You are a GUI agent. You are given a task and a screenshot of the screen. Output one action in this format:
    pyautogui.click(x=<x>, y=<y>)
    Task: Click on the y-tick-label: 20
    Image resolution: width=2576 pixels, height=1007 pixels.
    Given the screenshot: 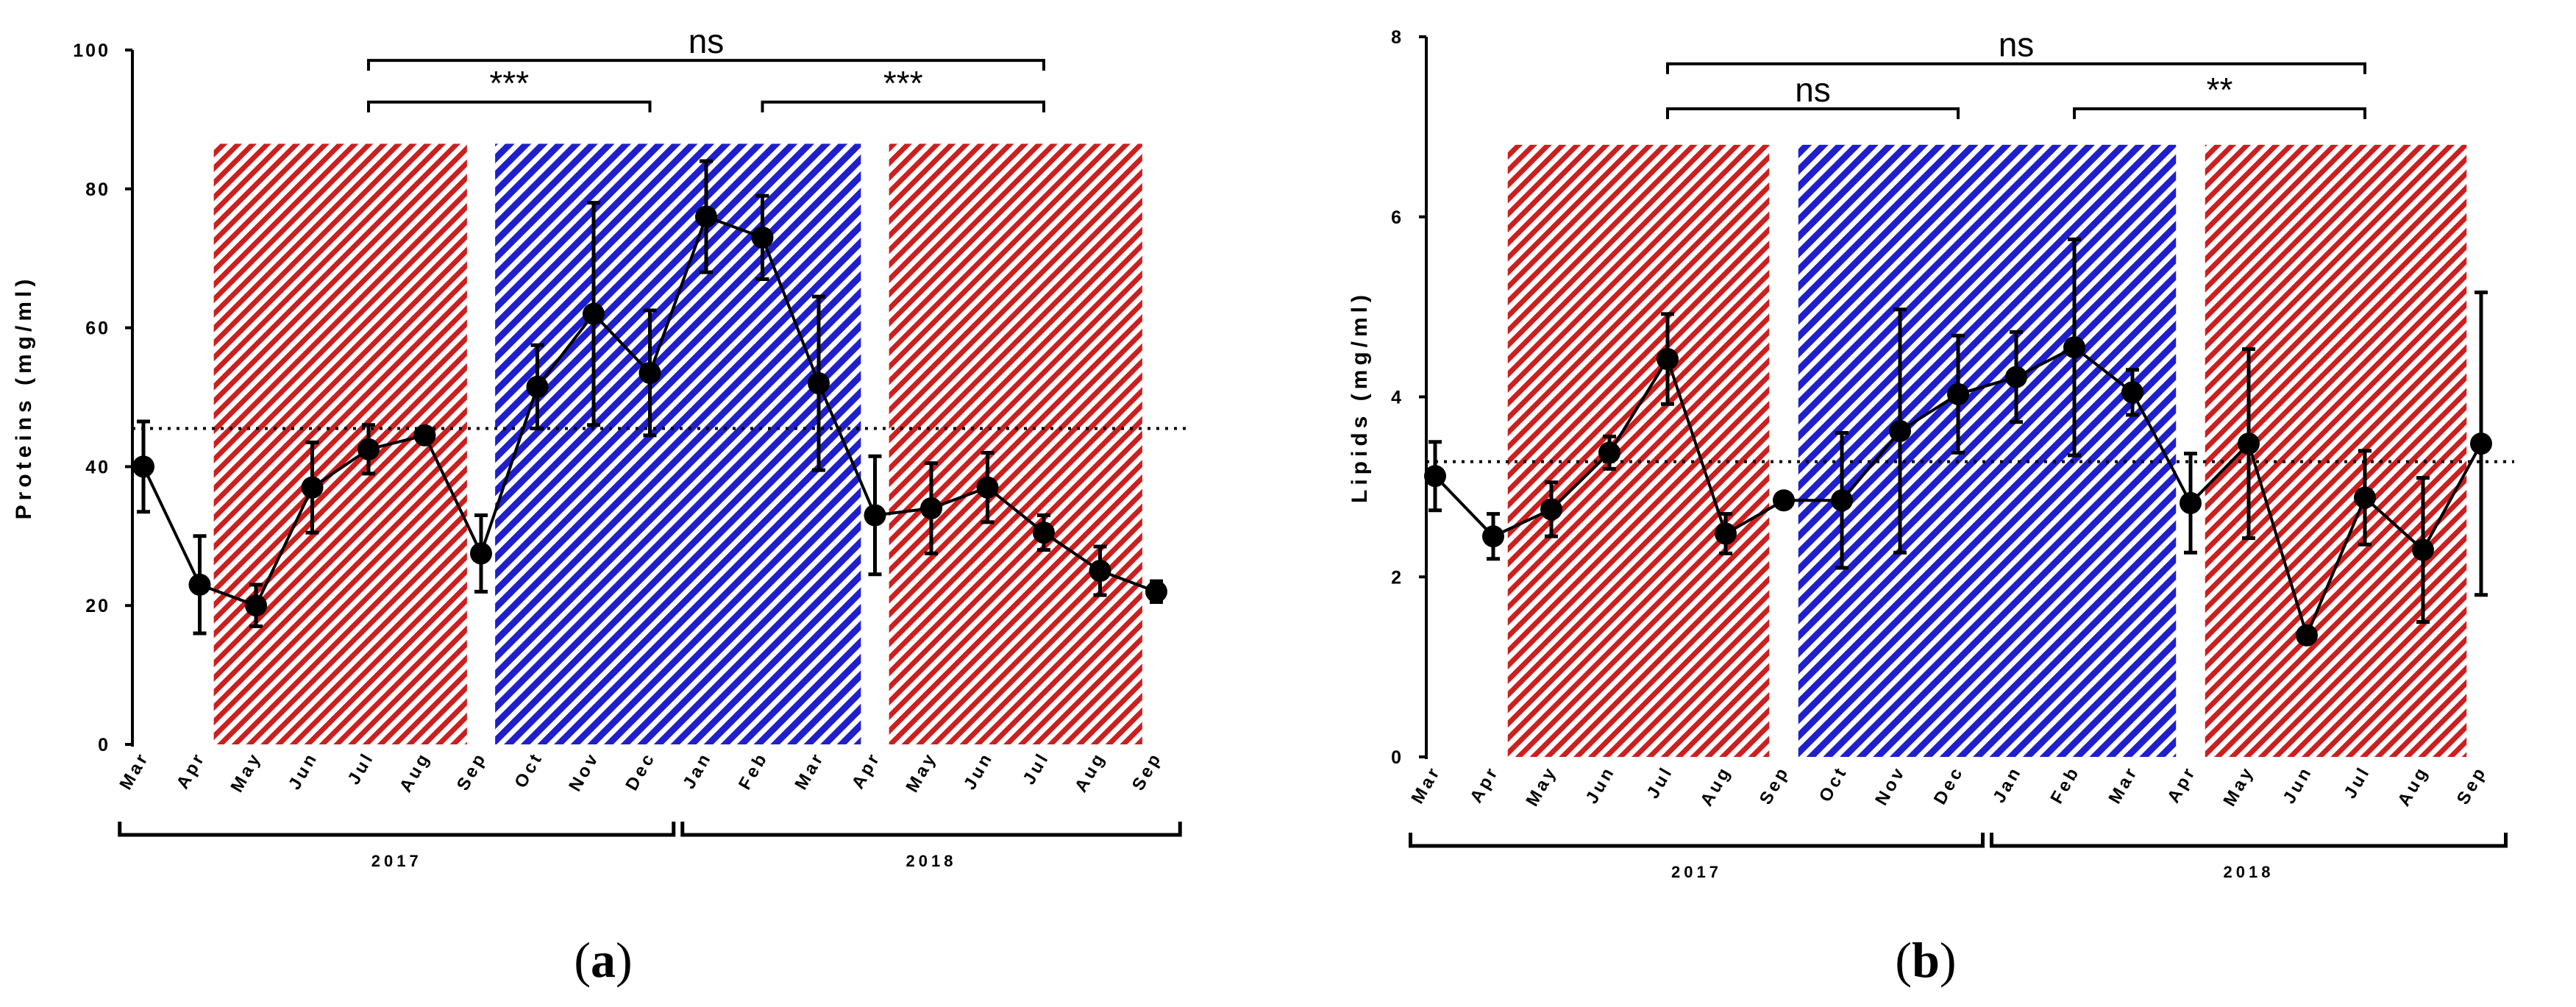 What is the action you would take?
    pyautogui.click(x=97, y=606)
    